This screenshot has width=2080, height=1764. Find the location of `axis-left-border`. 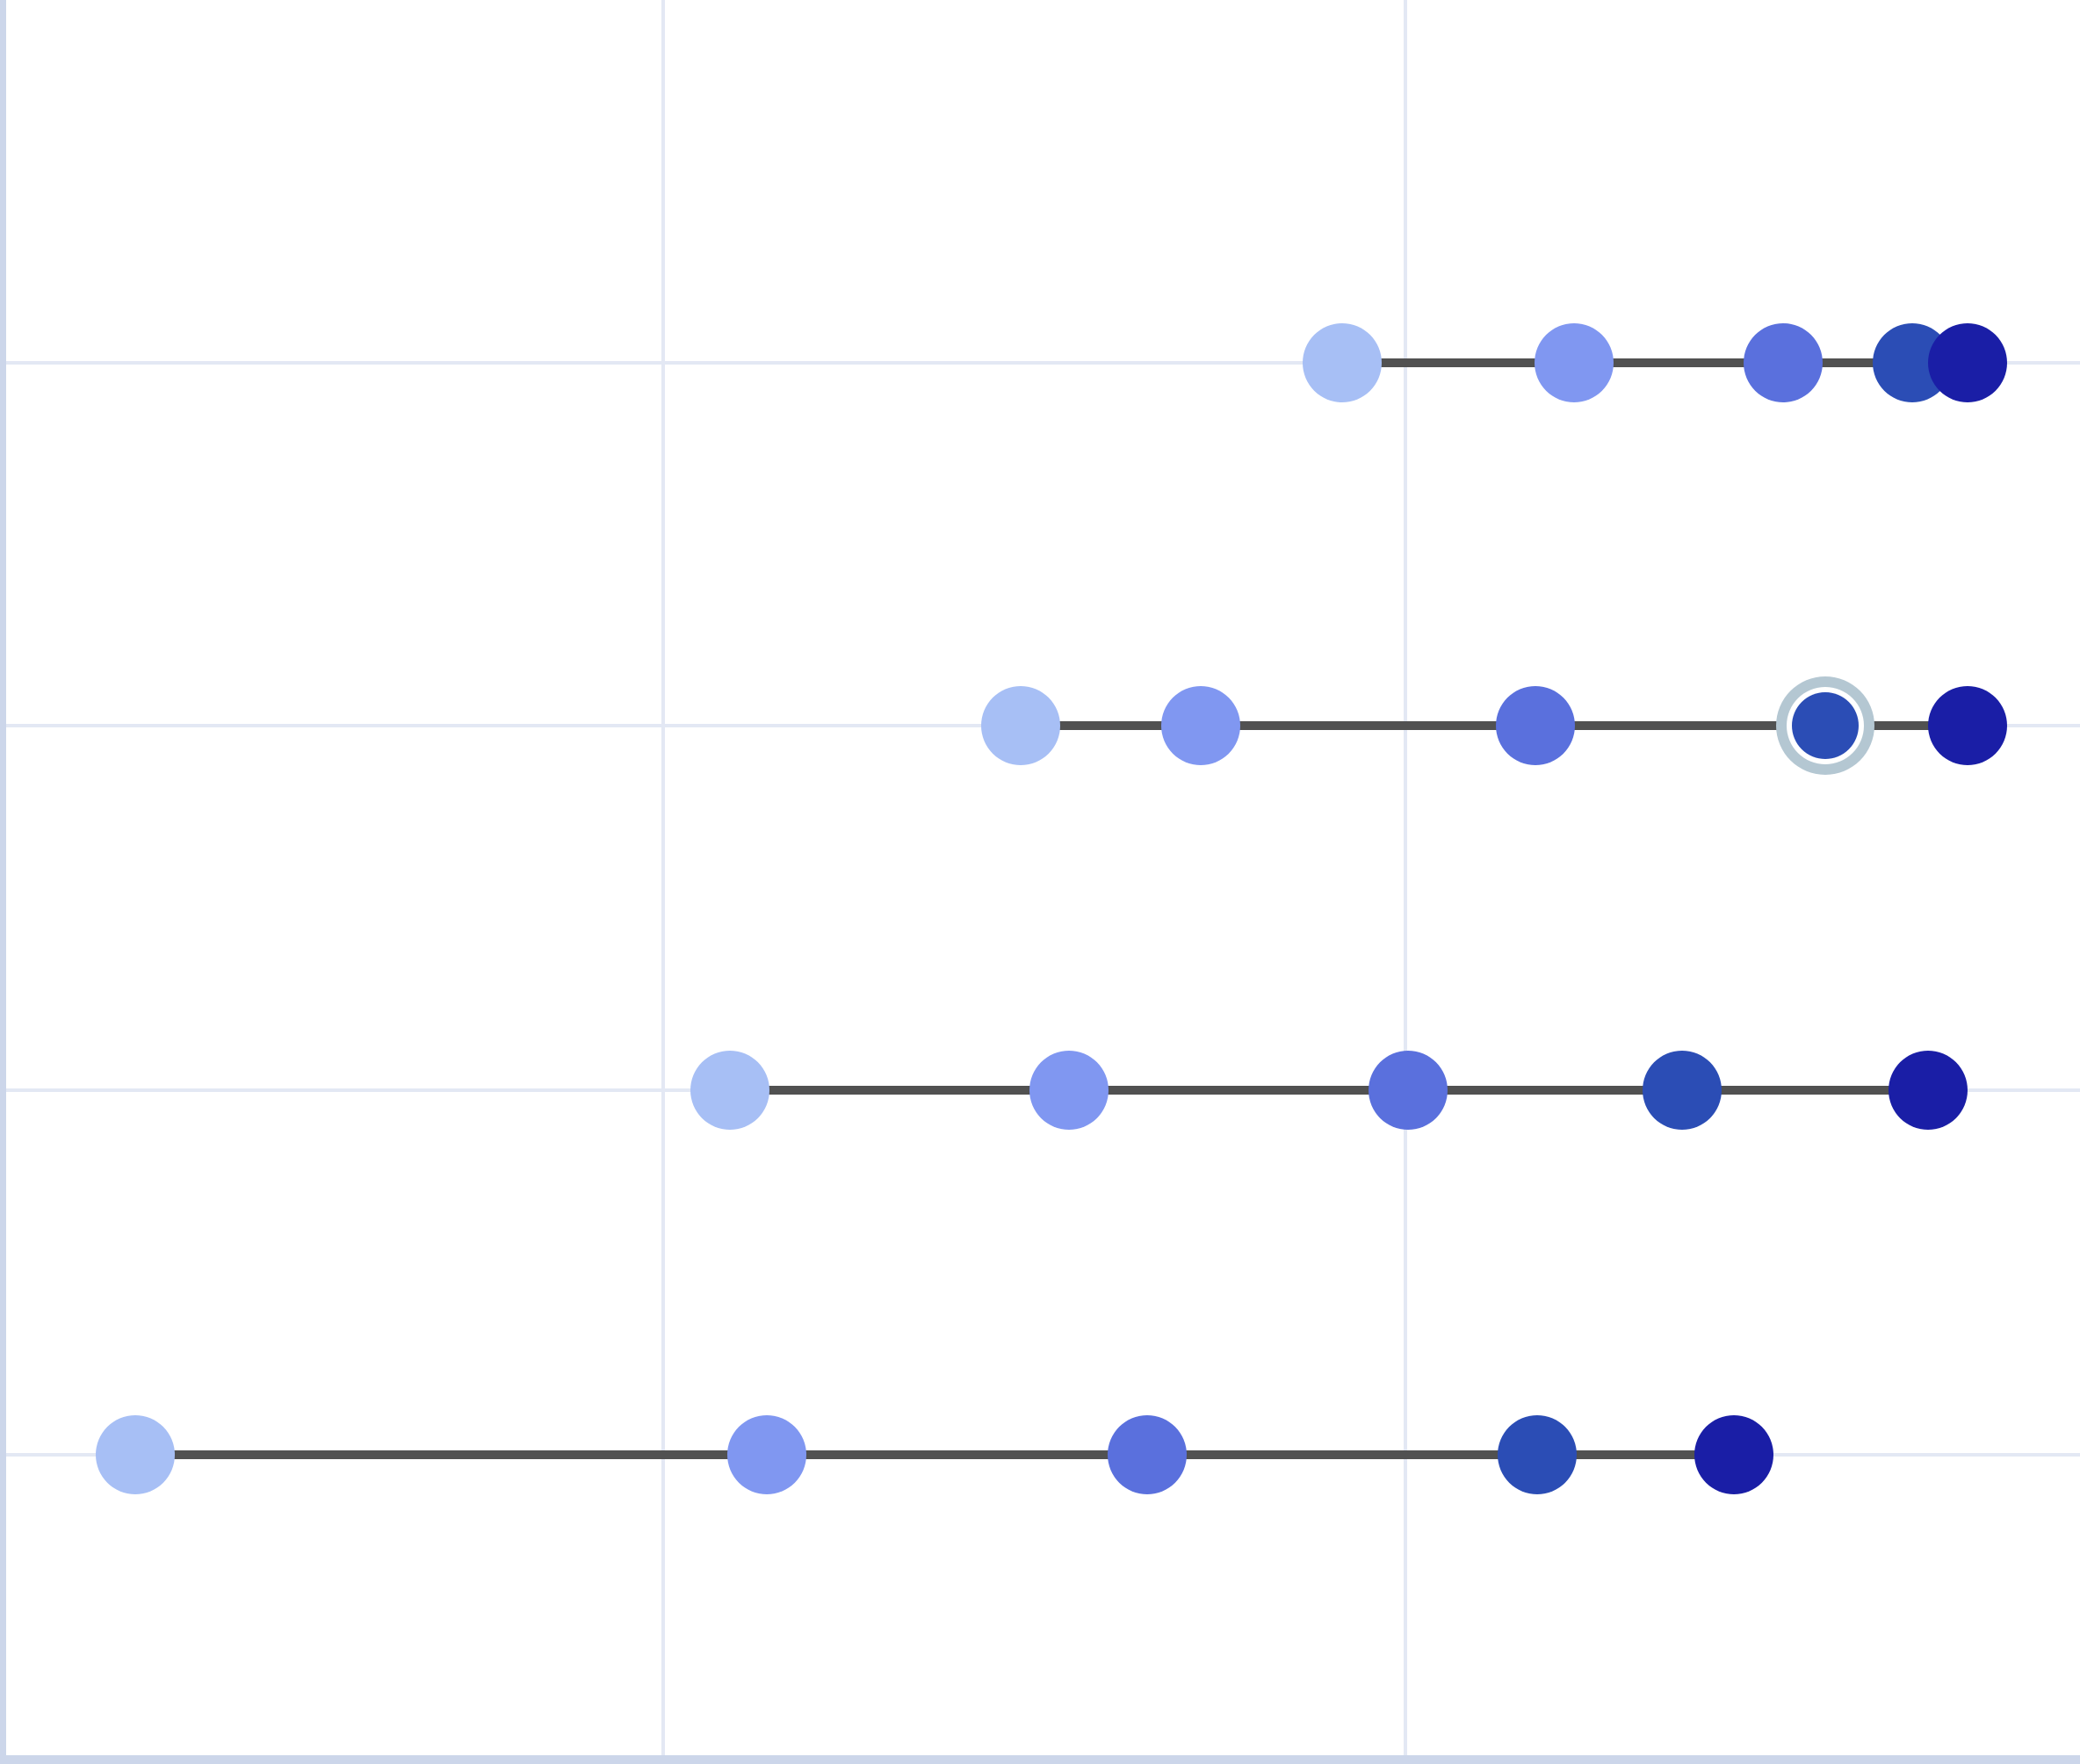

axis-left-border is located at coordinates (3, 882).